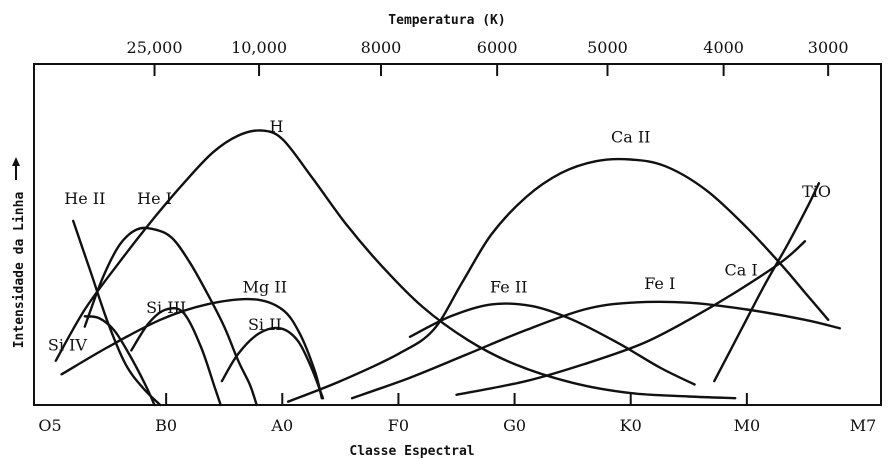  I want to click on series-label-si-iv: Si IV, so click(67, 344).